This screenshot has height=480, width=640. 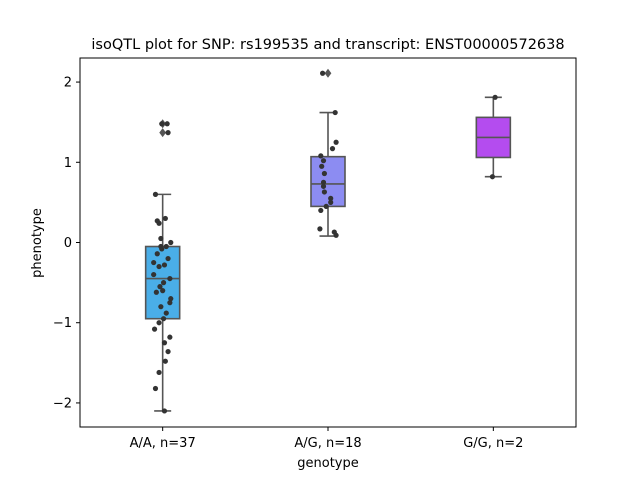 I want to click on x-tick-label: A/G, n=18, so click(x=327, y=443).